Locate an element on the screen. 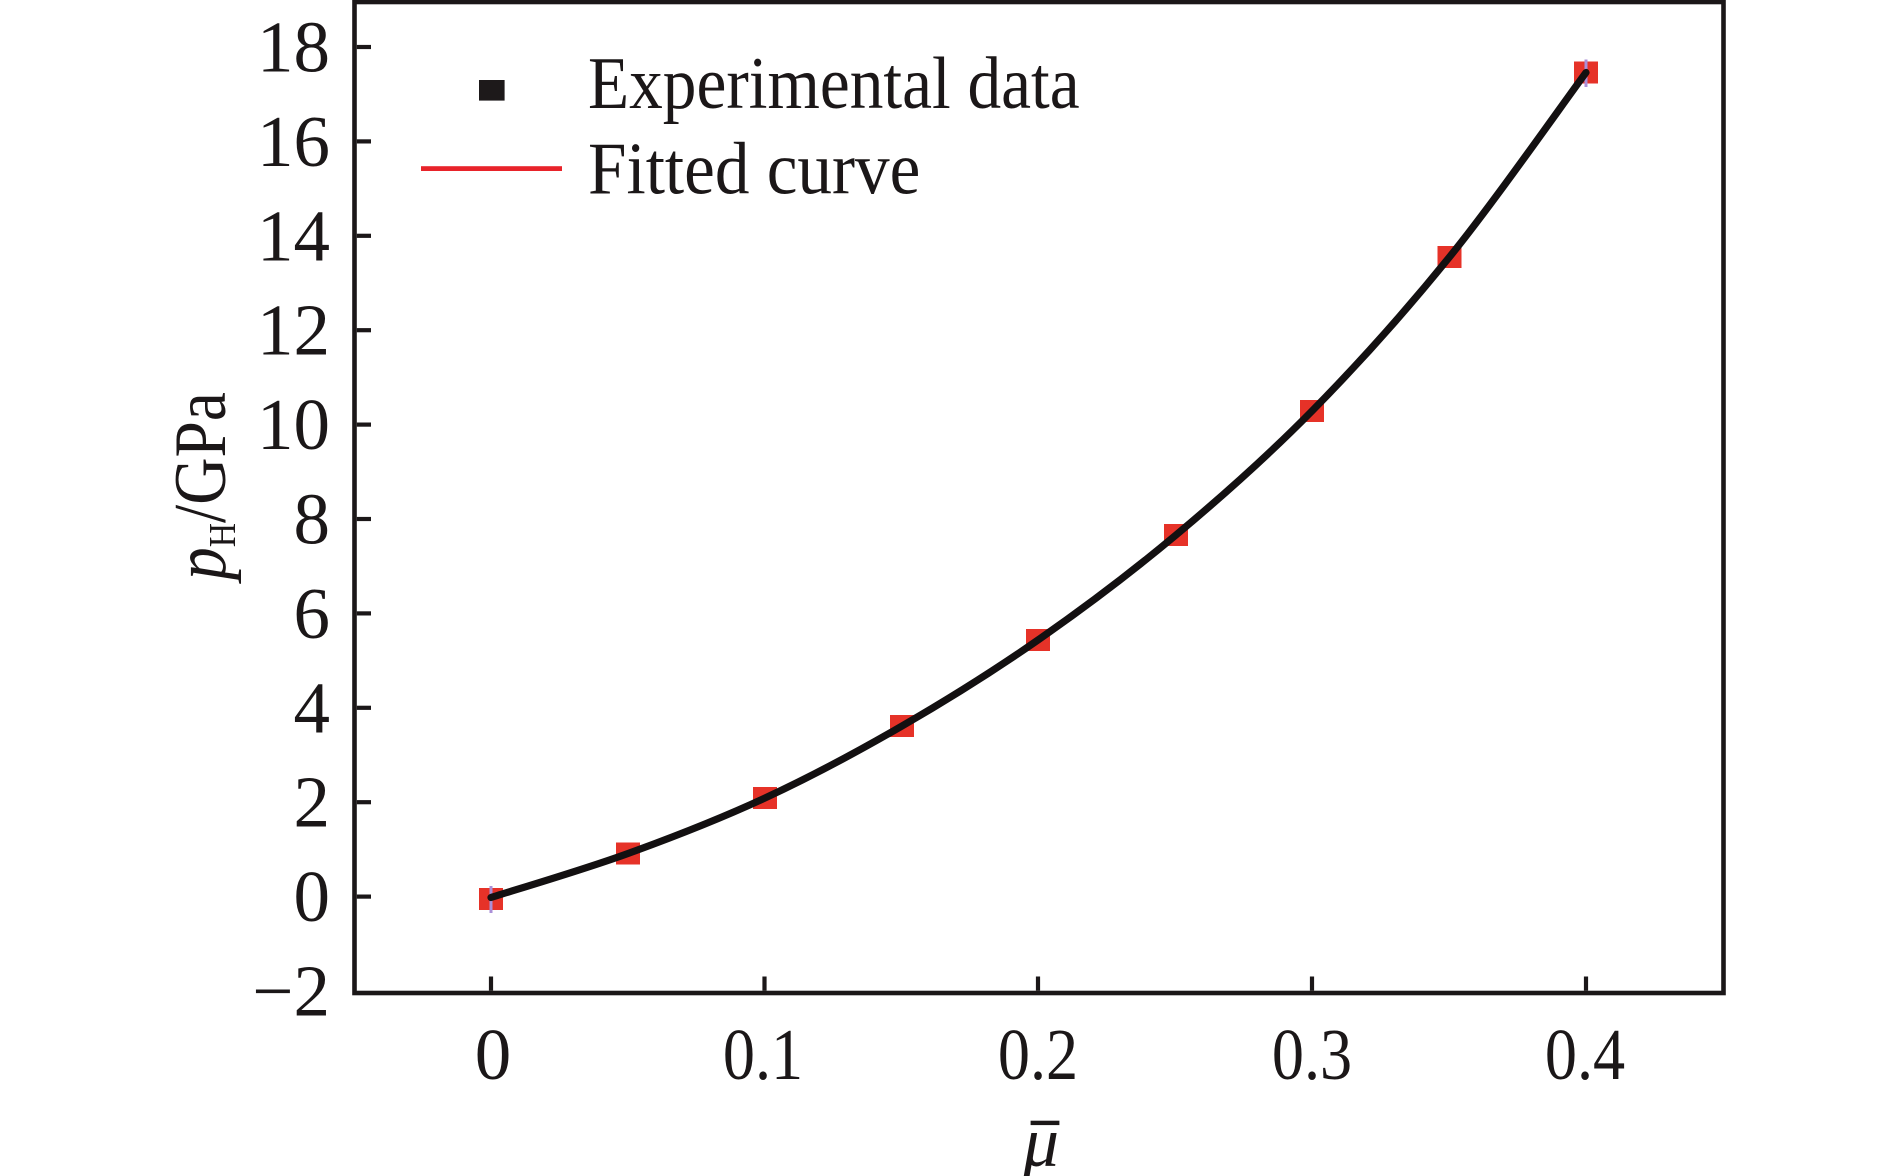 This screenshot has height=1176, width=1889. svg-text: 4 is located at coordinates (312, 707).